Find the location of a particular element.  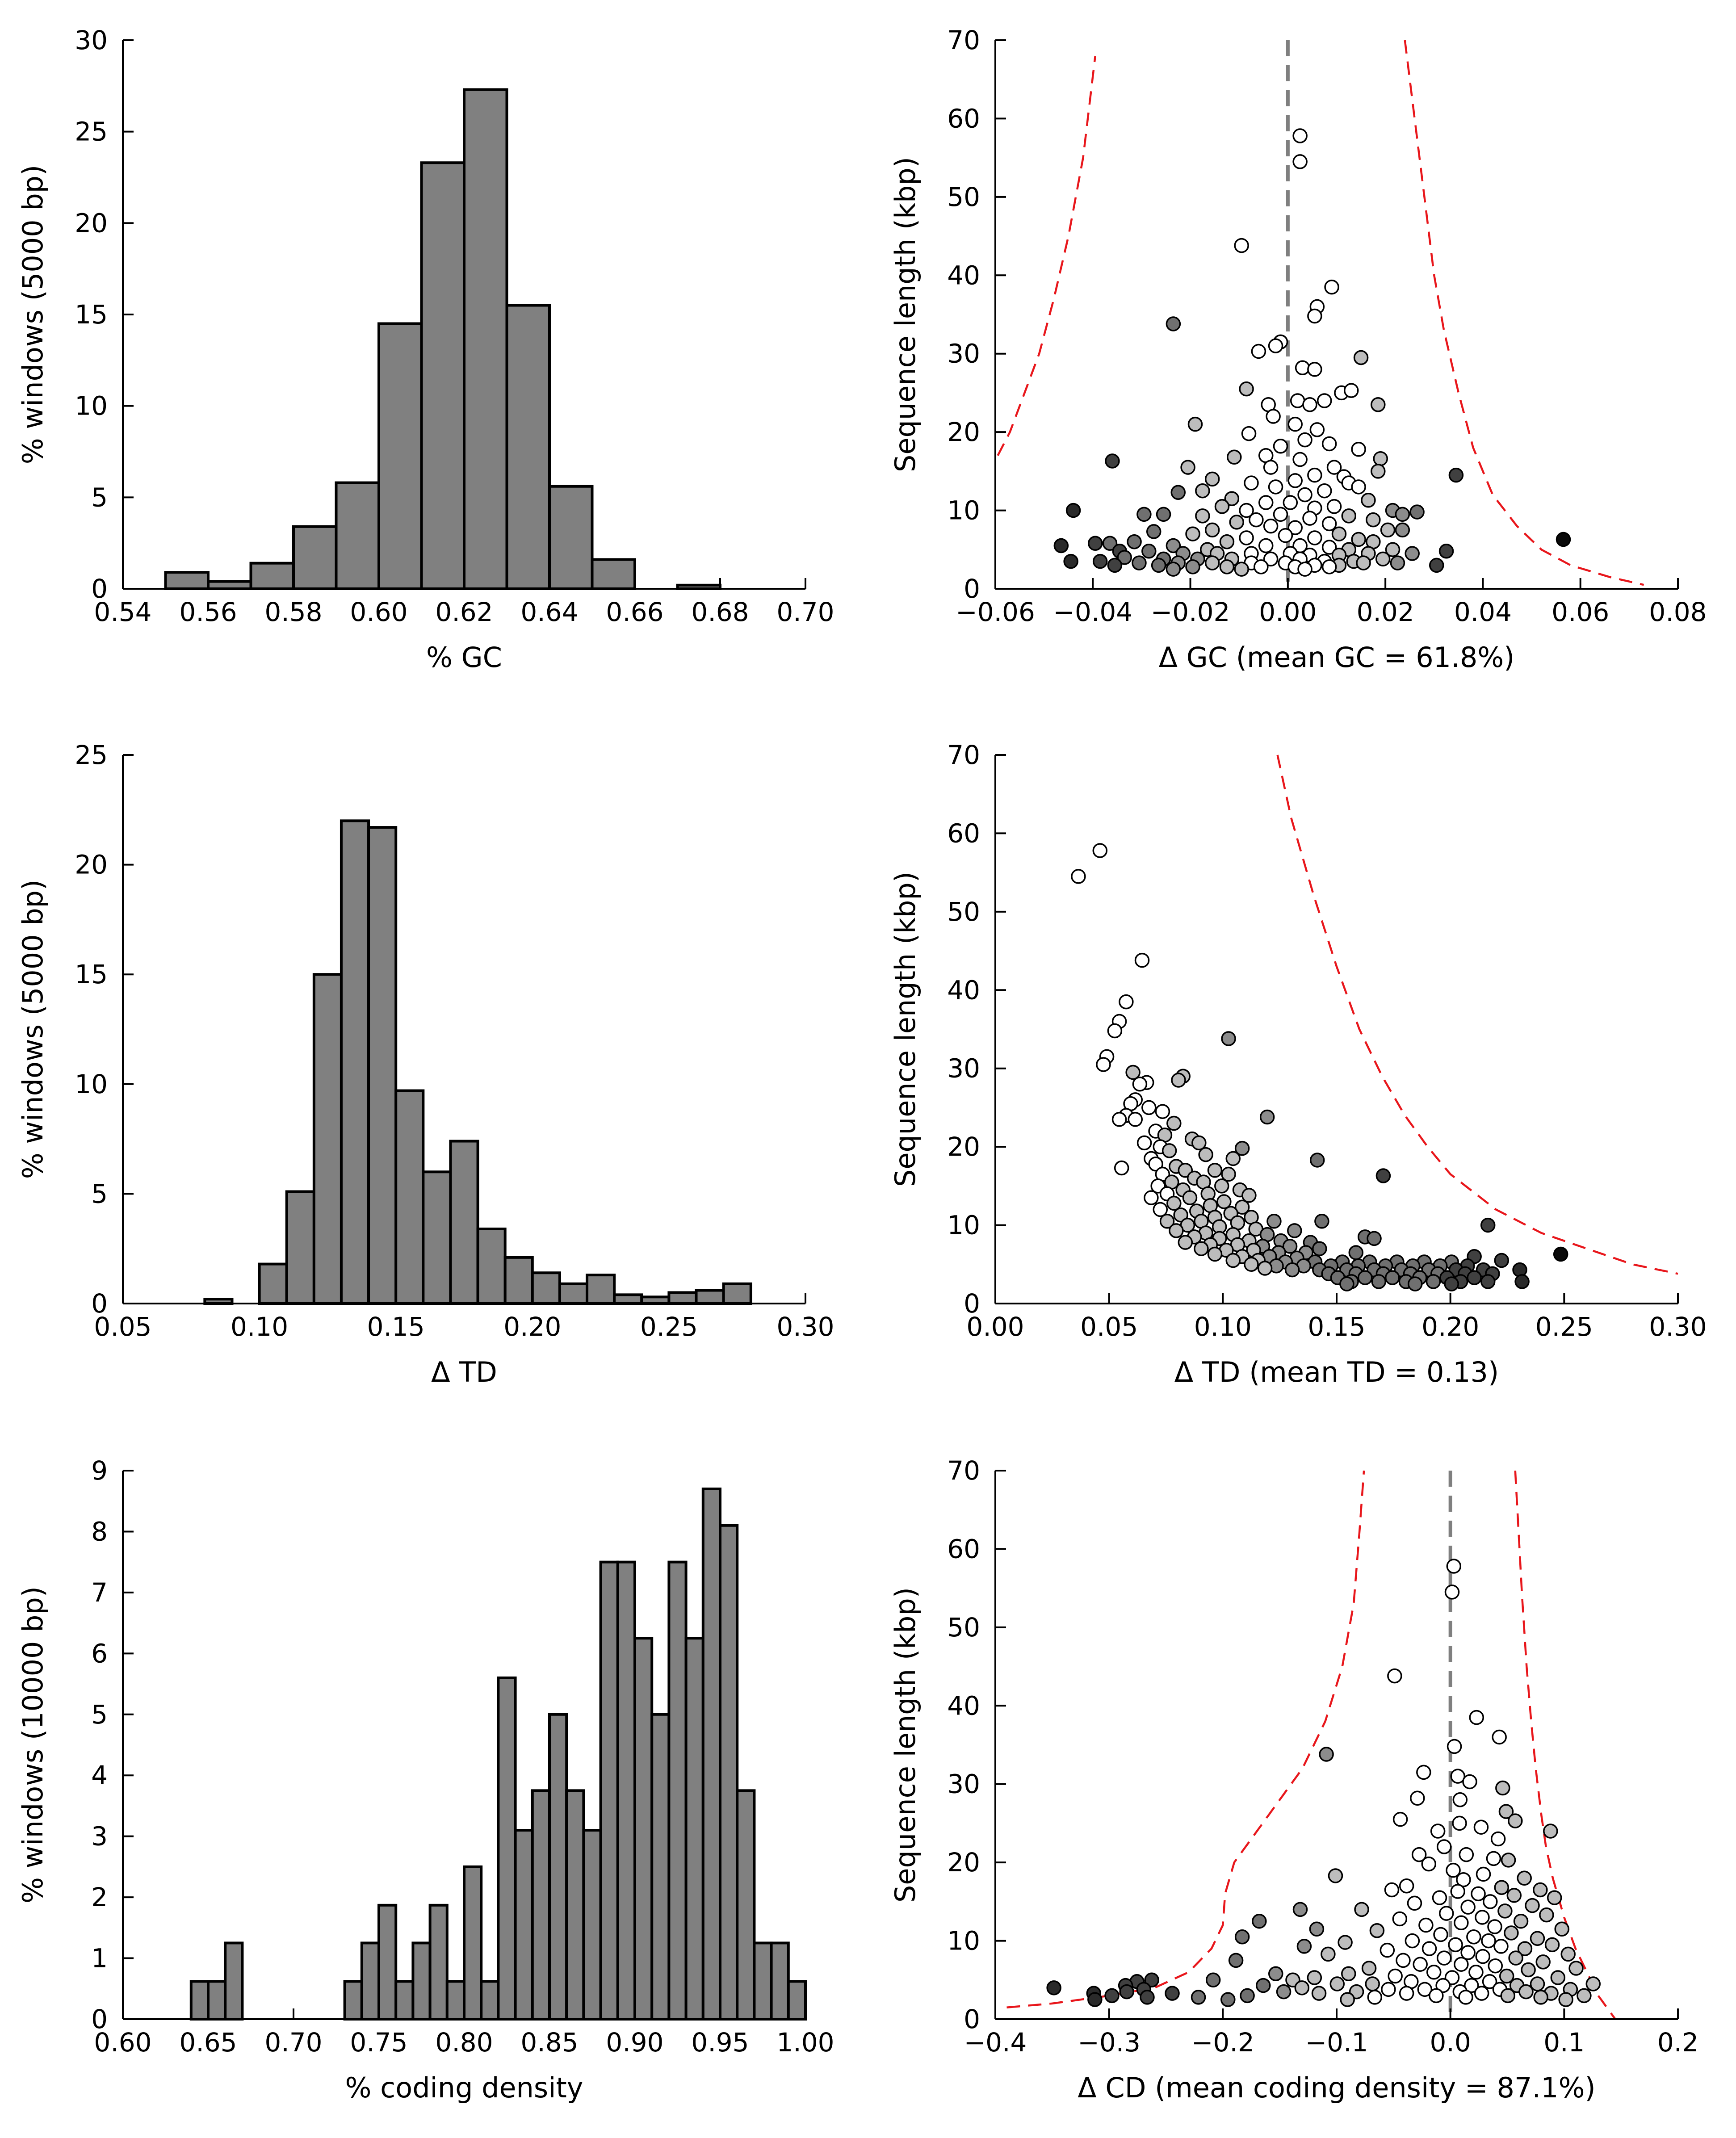

scatter-gc-x-tick-label: 0.04 is located at coordinates (1483, 612).